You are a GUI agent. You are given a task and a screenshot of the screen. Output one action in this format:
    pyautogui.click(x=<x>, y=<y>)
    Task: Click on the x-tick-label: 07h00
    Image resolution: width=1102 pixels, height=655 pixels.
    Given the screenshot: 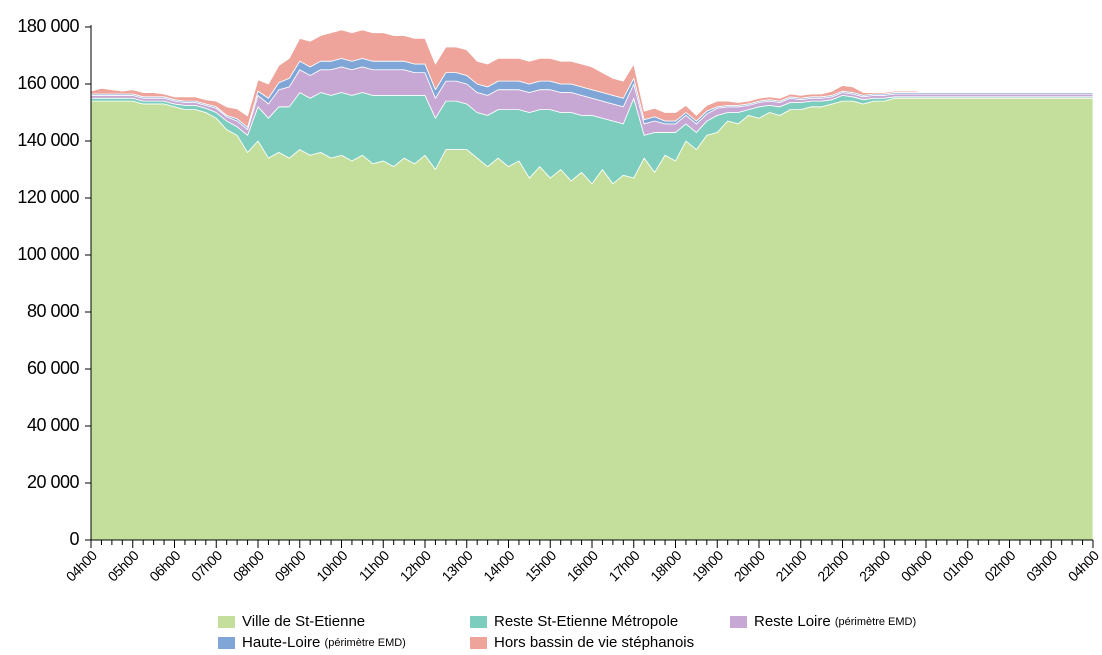 What is the action you would take?
    pyautogui.click(x=207, y=566)
    